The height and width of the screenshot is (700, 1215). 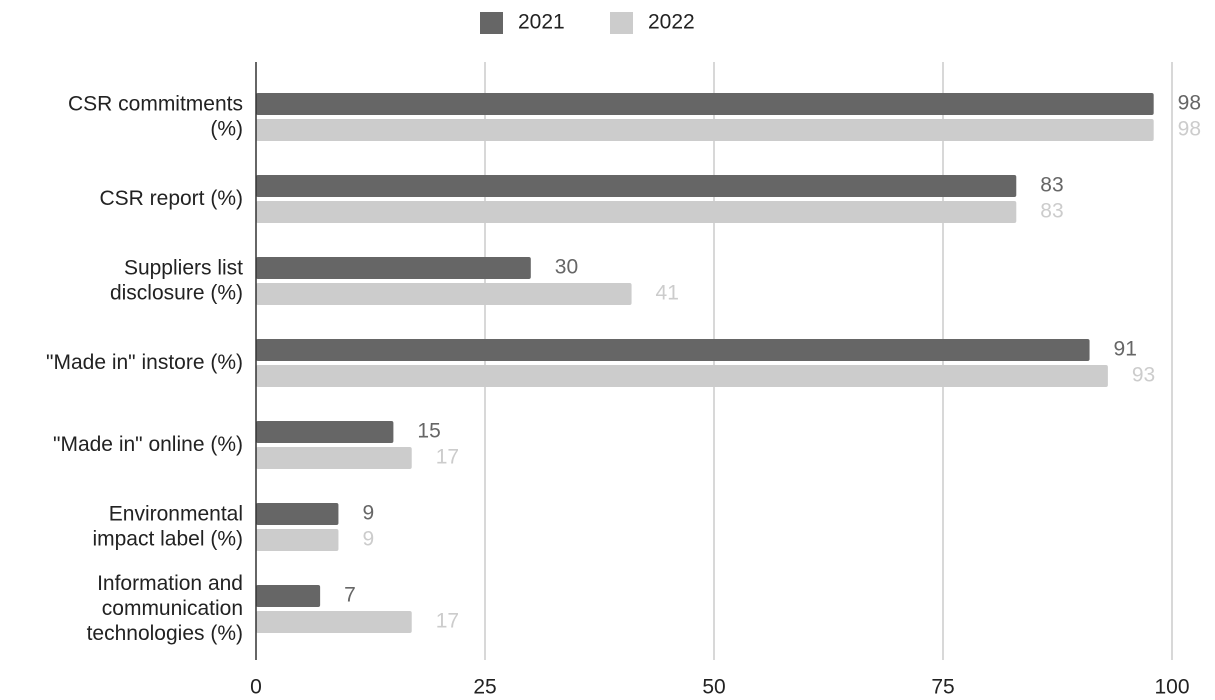 What do you see at coordinates (428, 431) in the screenshot?
I see `data-label: 15` at bounding box center [428, 431].